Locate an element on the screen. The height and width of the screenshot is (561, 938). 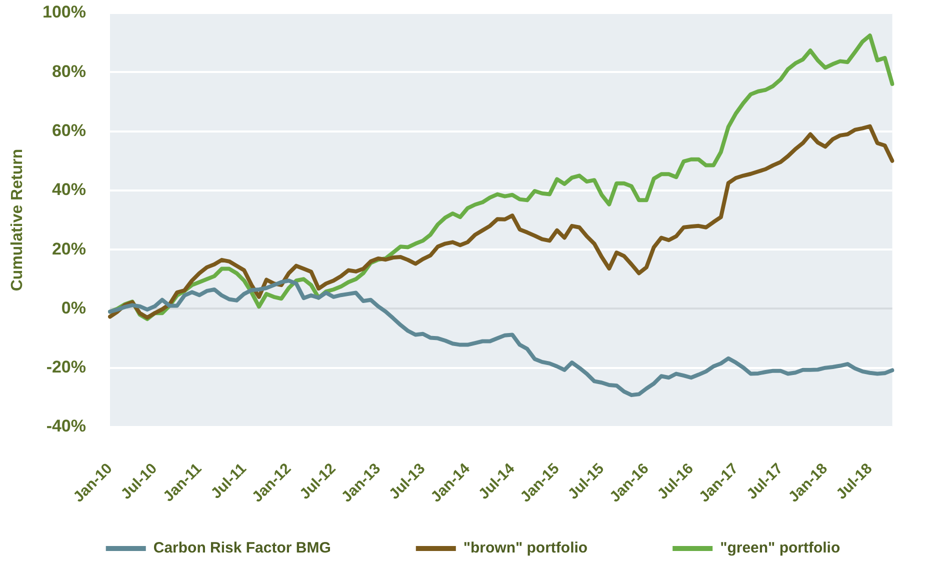
y-tick-label: -40% is located at coordinates (66, 426).